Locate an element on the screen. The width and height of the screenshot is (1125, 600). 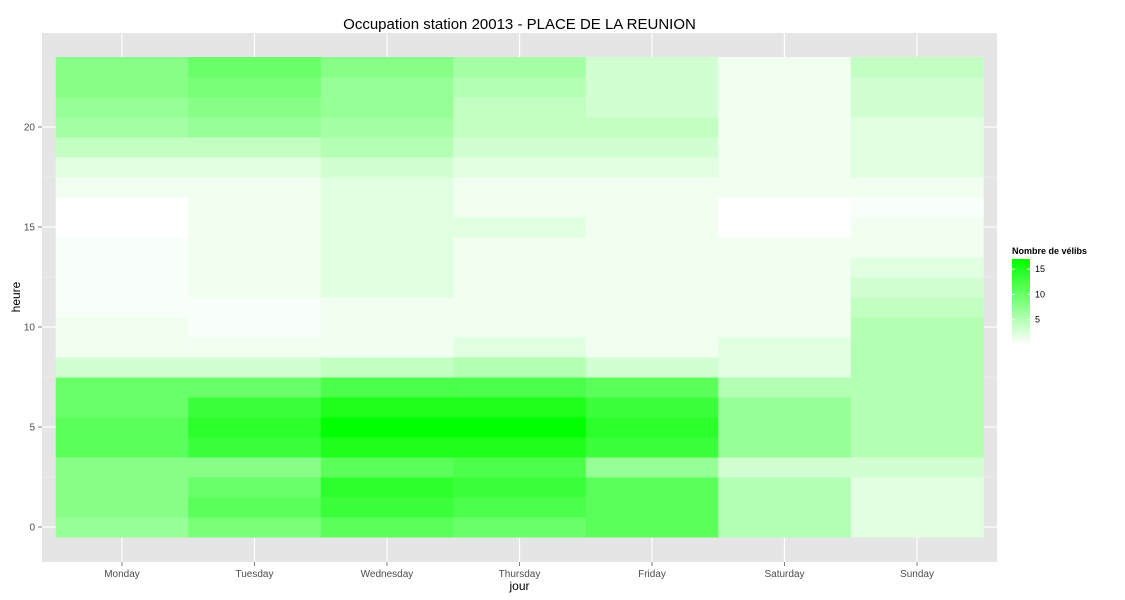
legend-label-10: 10 is located at coordinates (1040, 294).